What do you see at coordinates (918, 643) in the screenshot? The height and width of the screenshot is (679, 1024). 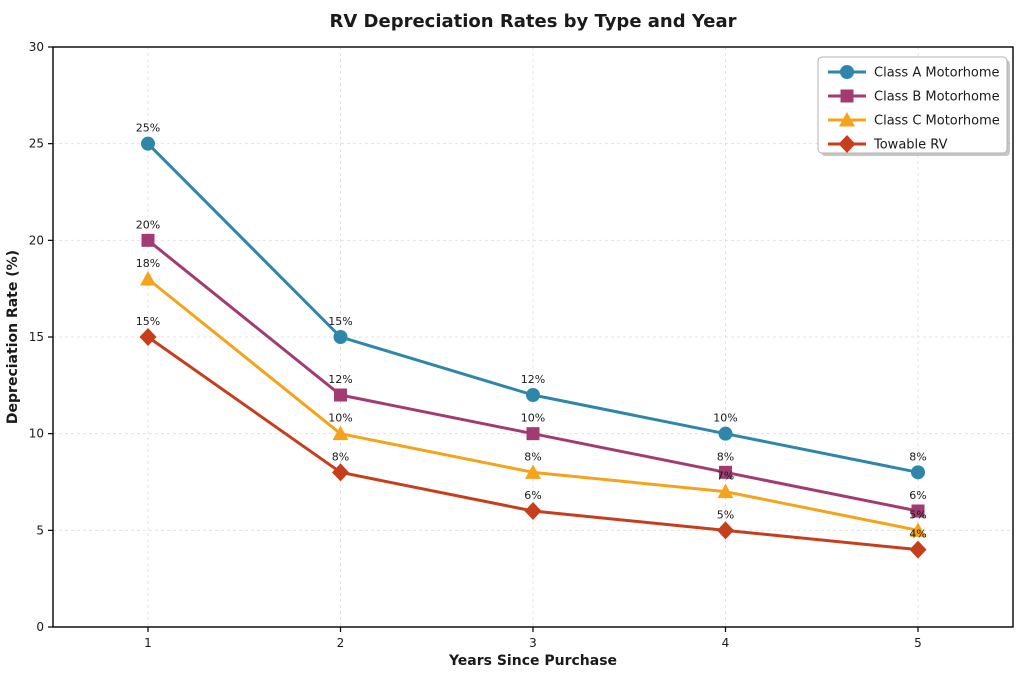 I see `x-tick-label: 5` at bounding box center [918, 643].